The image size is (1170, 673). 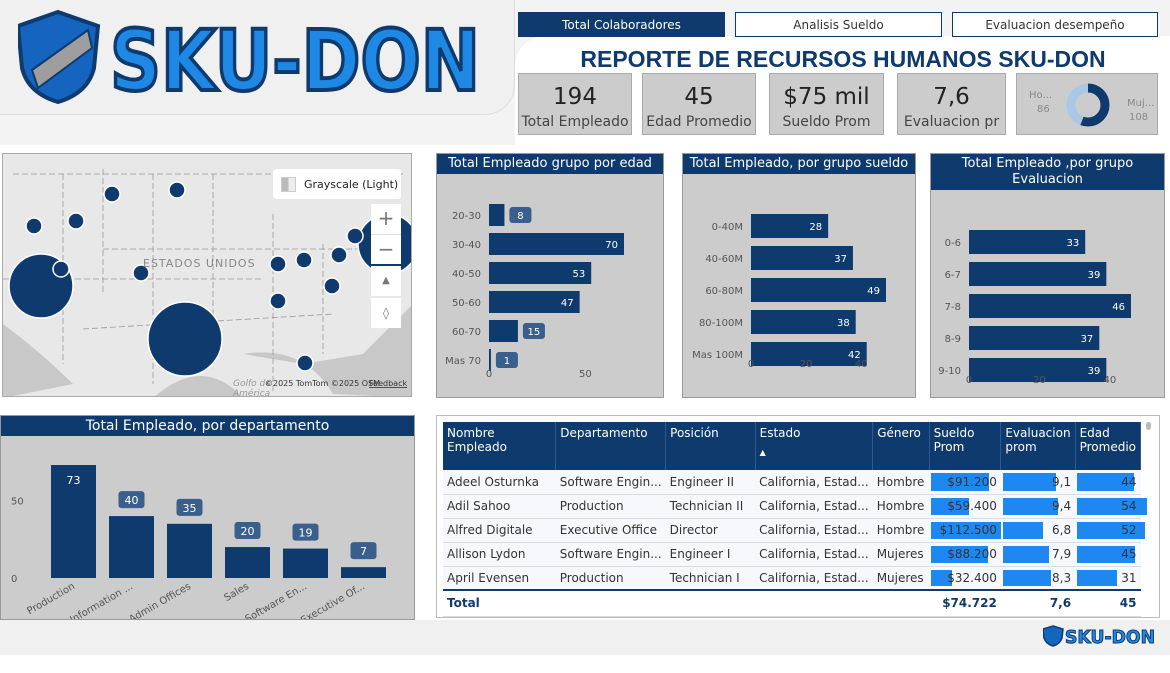 What do you see at coordinates (710, 530) in the screenshot?
I see `table-cell: Director` at bounding box center [710, 530].